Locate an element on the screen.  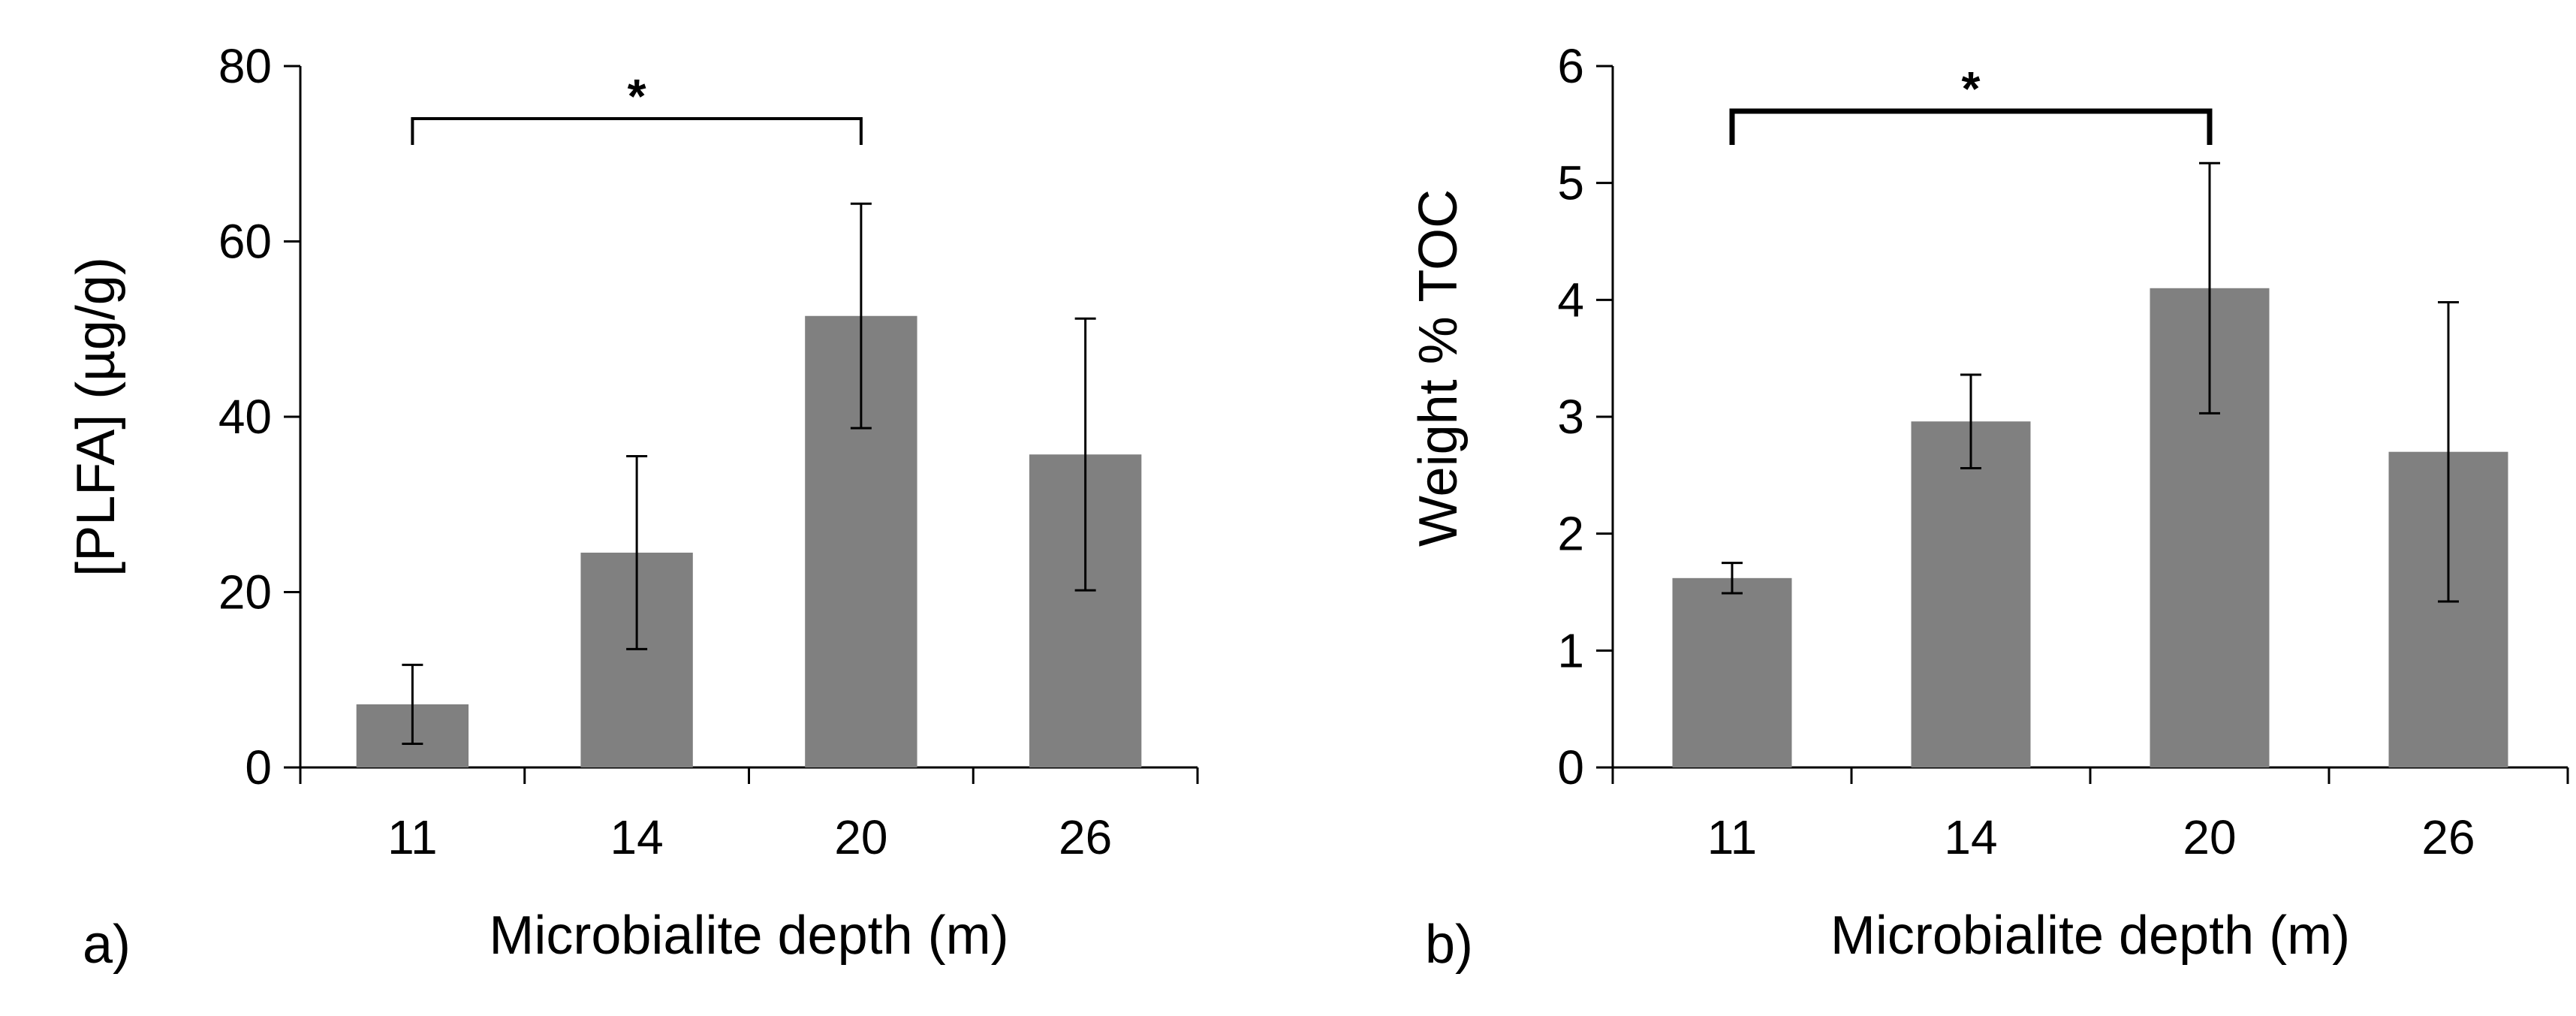
y-axis-label: Weight % TOC is located at coordinates (1439, 368).